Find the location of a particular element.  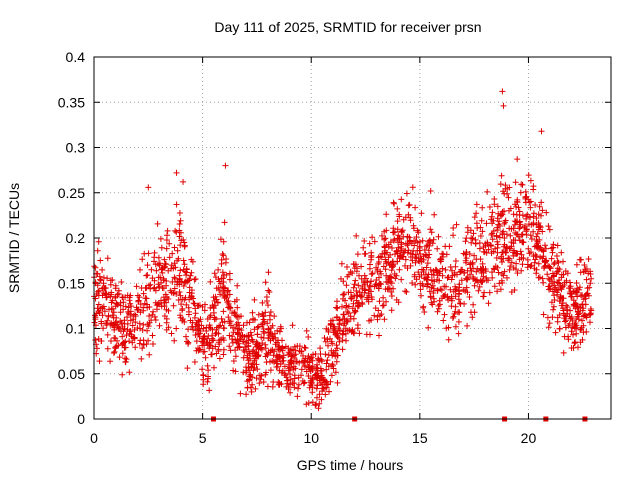

x-tick-label: 20 is located at coordinates (529, 438).